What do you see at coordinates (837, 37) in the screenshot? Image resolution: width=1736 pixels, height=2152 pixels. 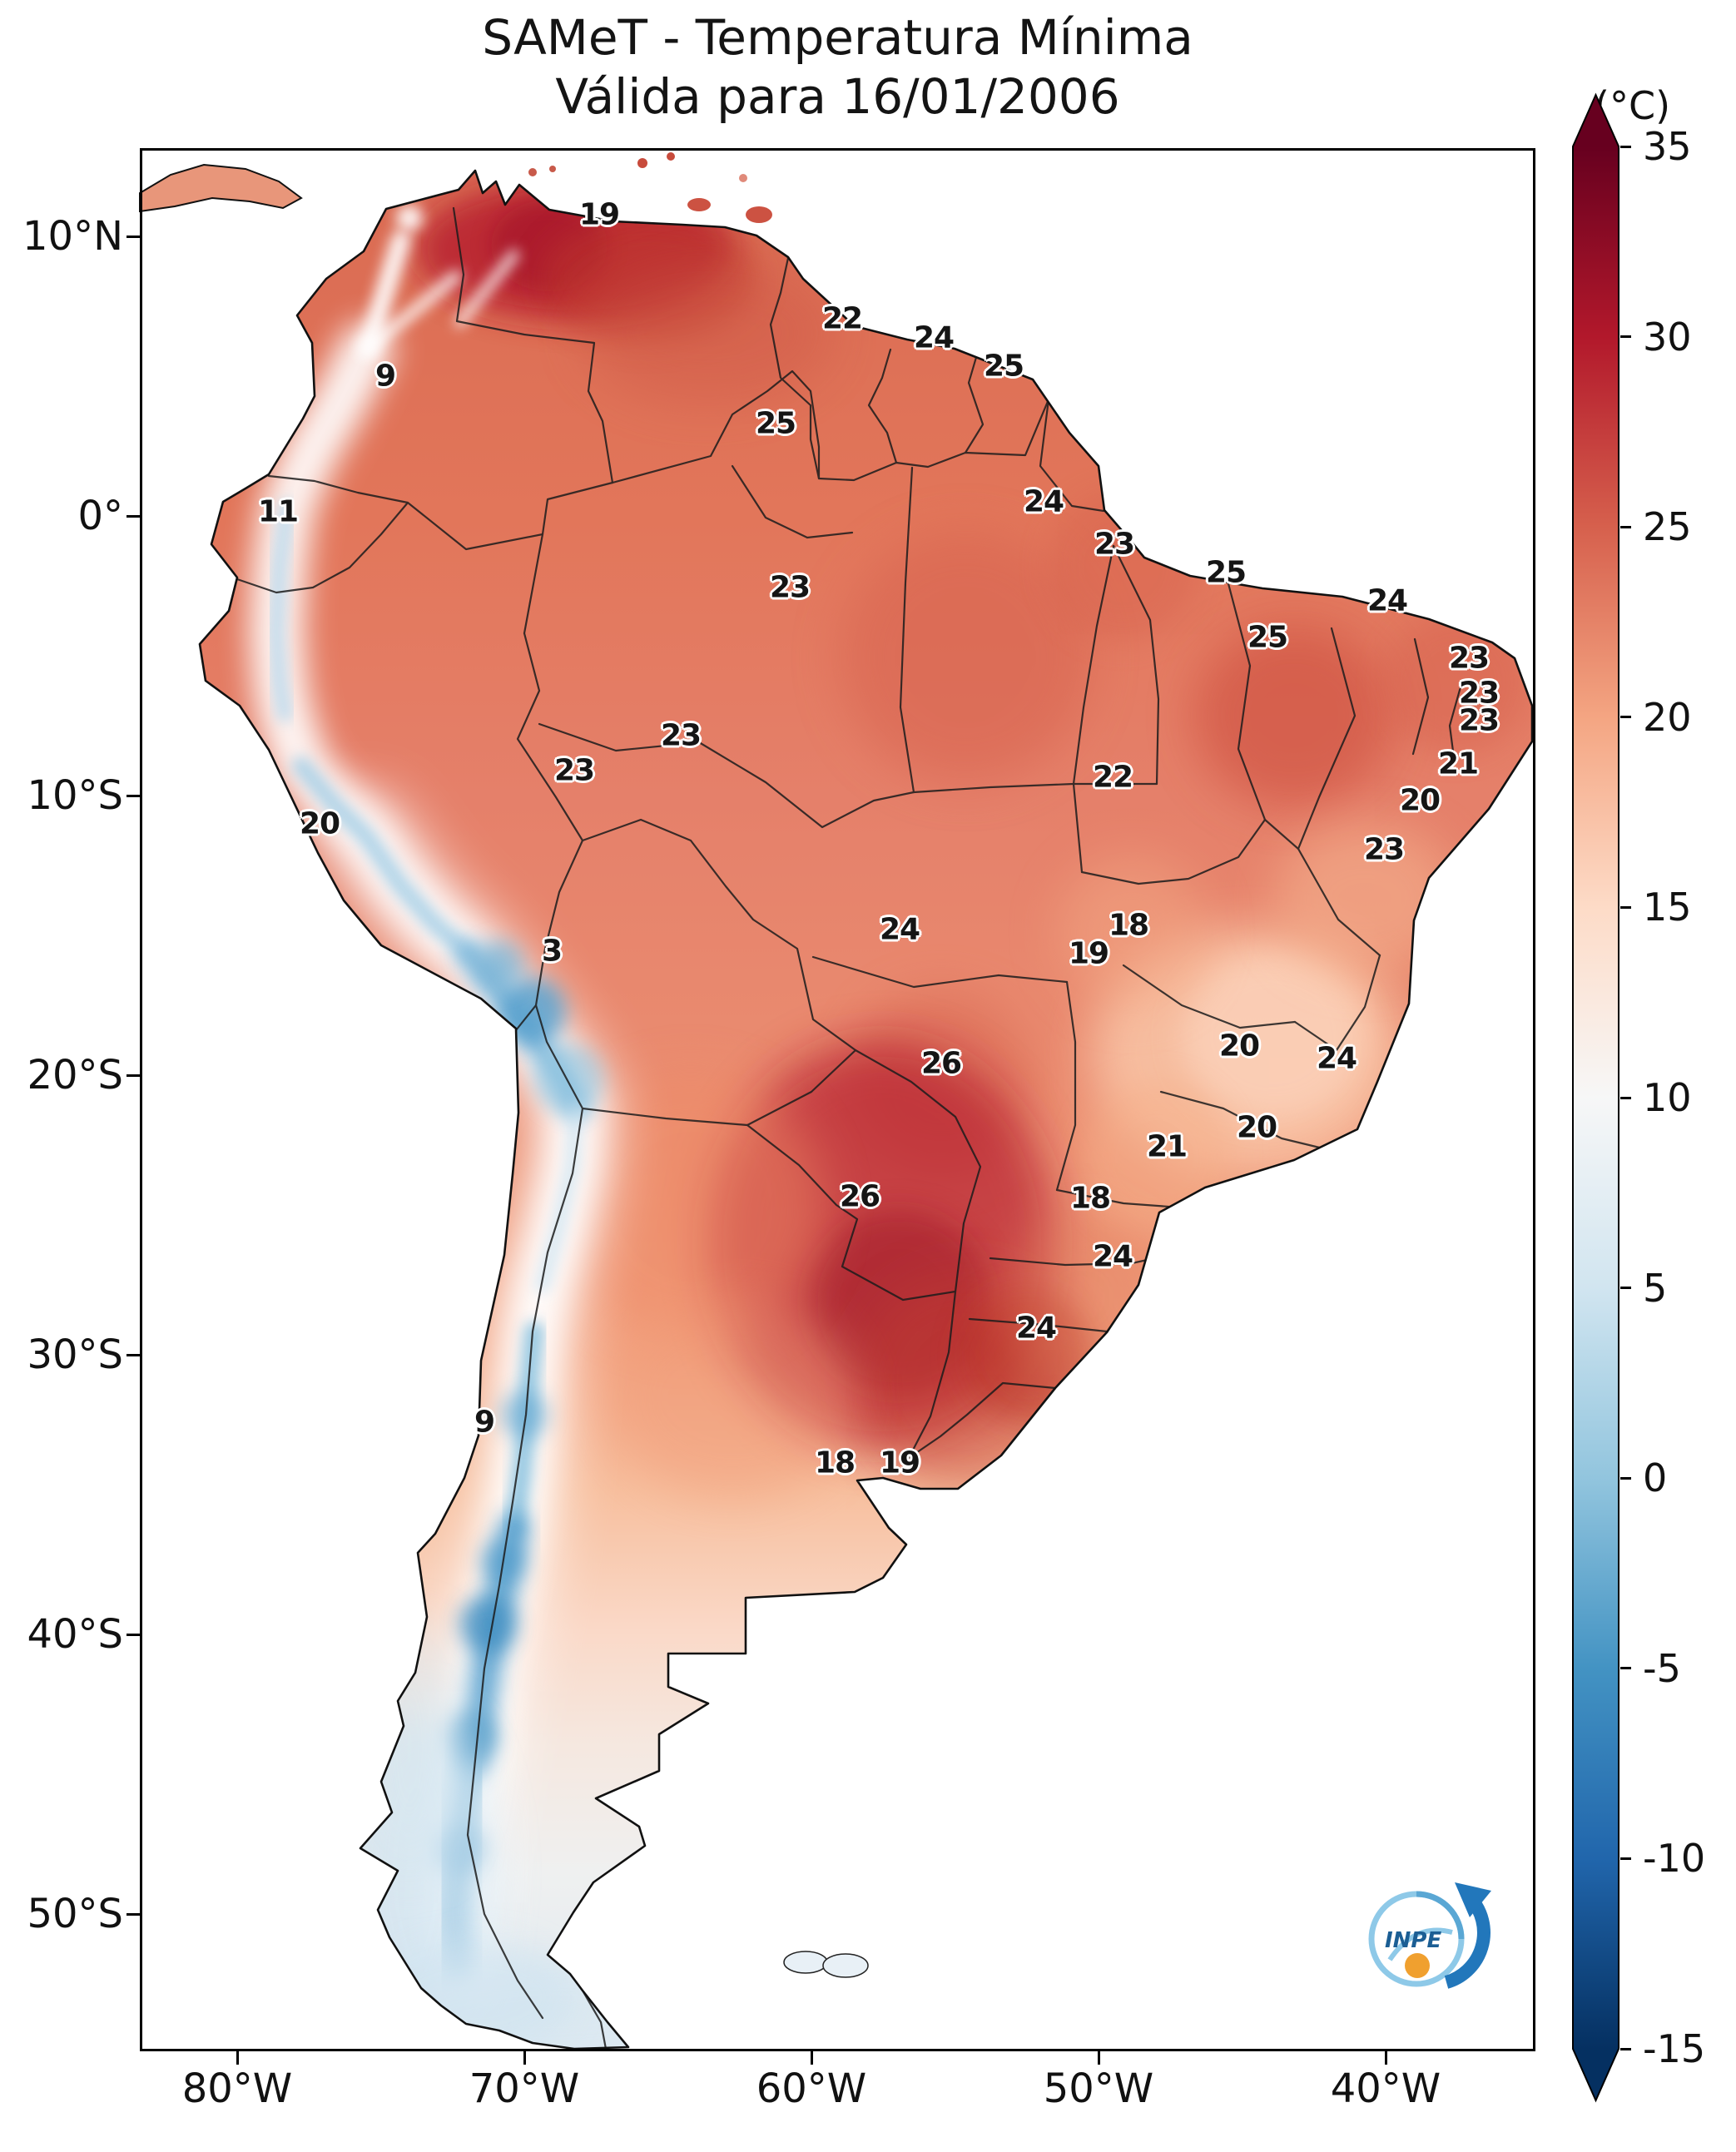 I see `title-line-1: SAMeT - Temperatura Mínima` at bounding box center [837, 37].